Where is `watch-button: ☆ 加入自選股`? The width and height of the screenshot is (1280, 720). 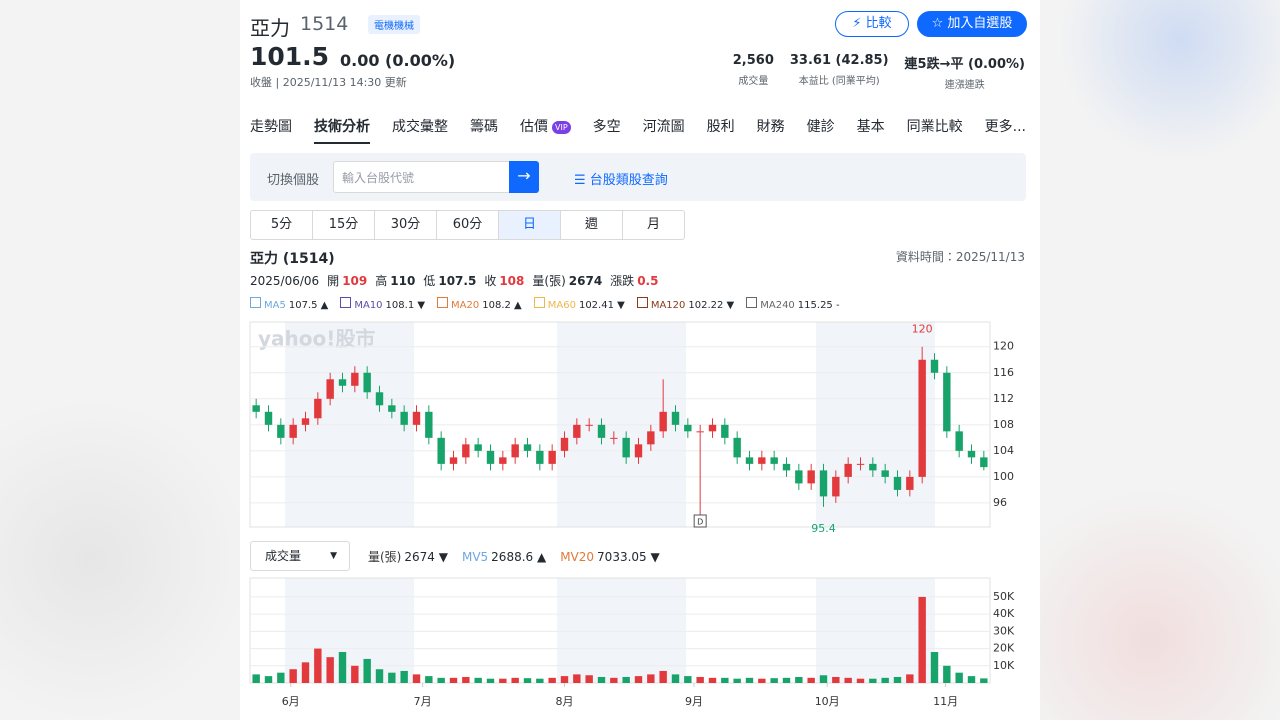
watch-button: ☆ 加入自選股 is located at coordinates (972, 24).